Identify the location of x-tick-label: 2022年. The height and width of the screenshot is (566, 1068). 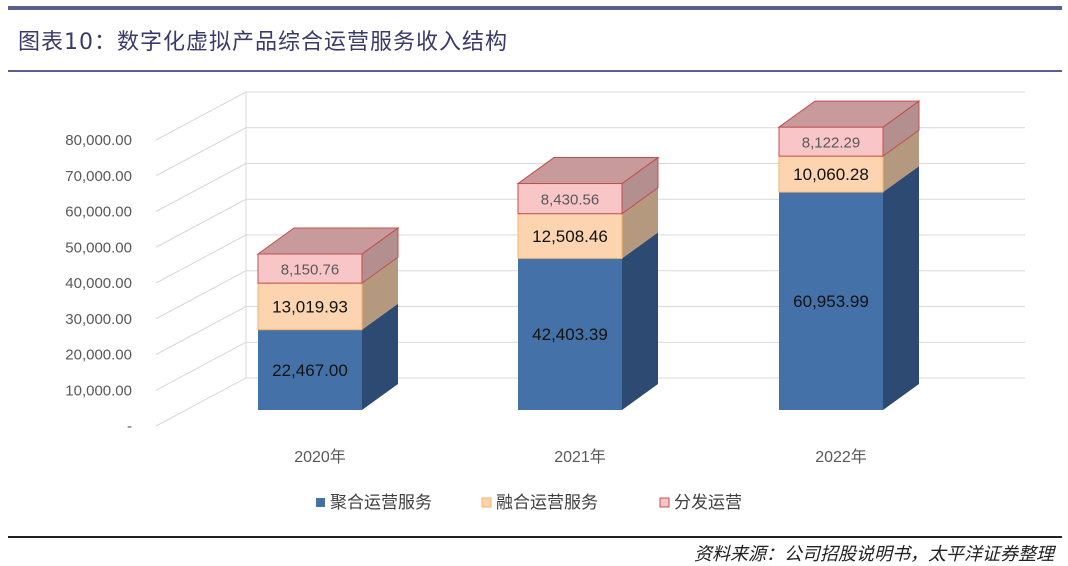
(841, 457).